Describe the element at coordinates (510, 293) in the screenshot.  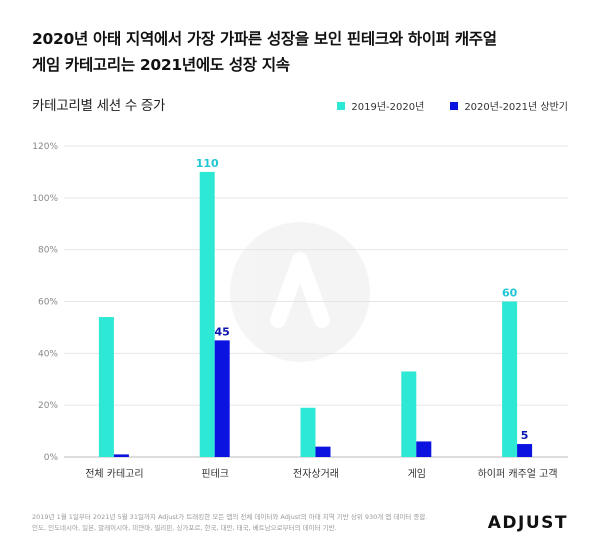
I see `data-label: 60` at that location.